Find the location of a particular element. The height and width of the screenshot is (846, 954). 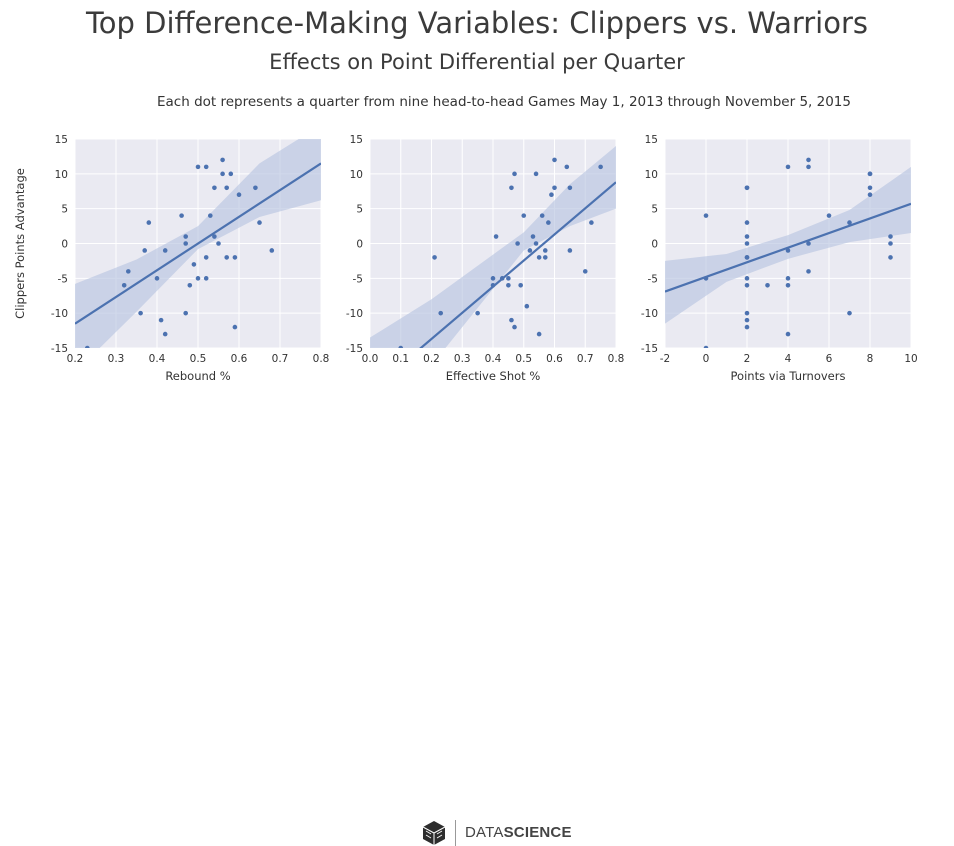

x-tick-label: 0.3 is located at coordinates (462, 359).